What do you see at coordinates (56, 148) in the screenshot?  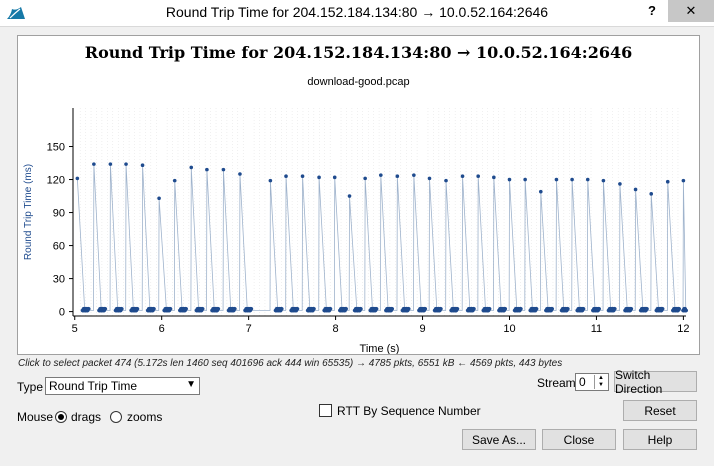 I see `y-tick-label: 150` at bounding box center [56, 148].